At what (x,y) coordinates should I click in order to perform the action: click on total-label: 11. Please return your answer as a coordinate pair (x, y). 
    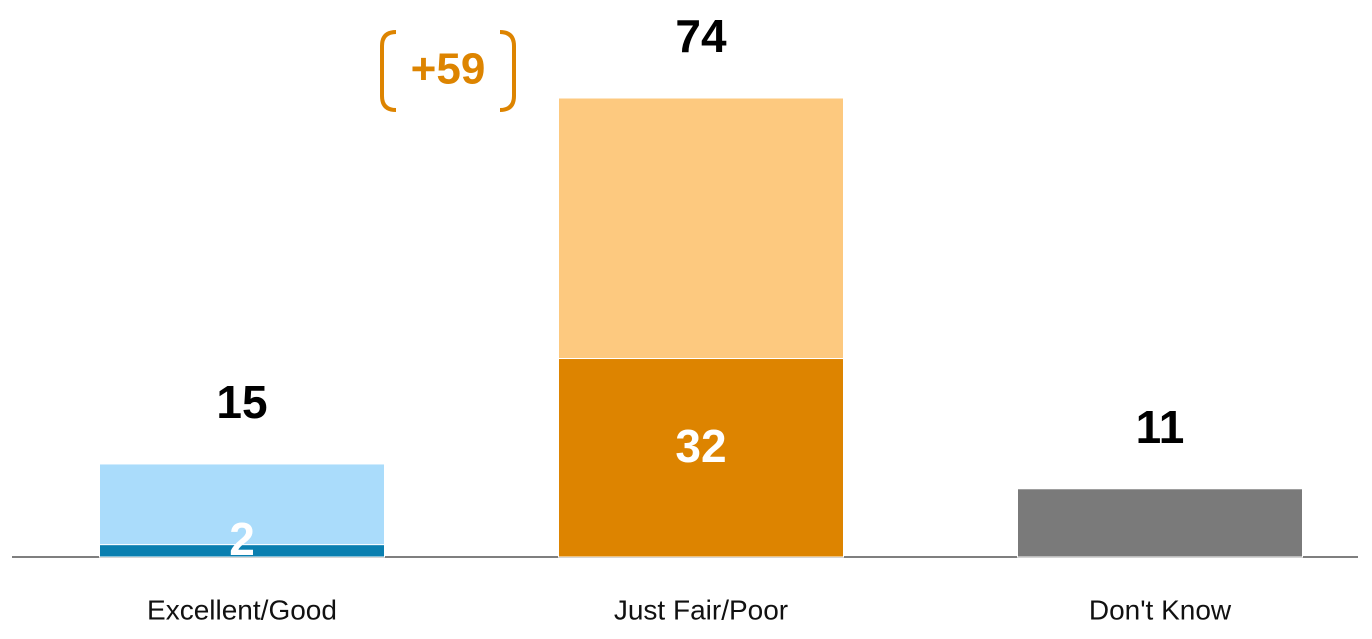
    Looking at the image, I should click on (1160, 427).